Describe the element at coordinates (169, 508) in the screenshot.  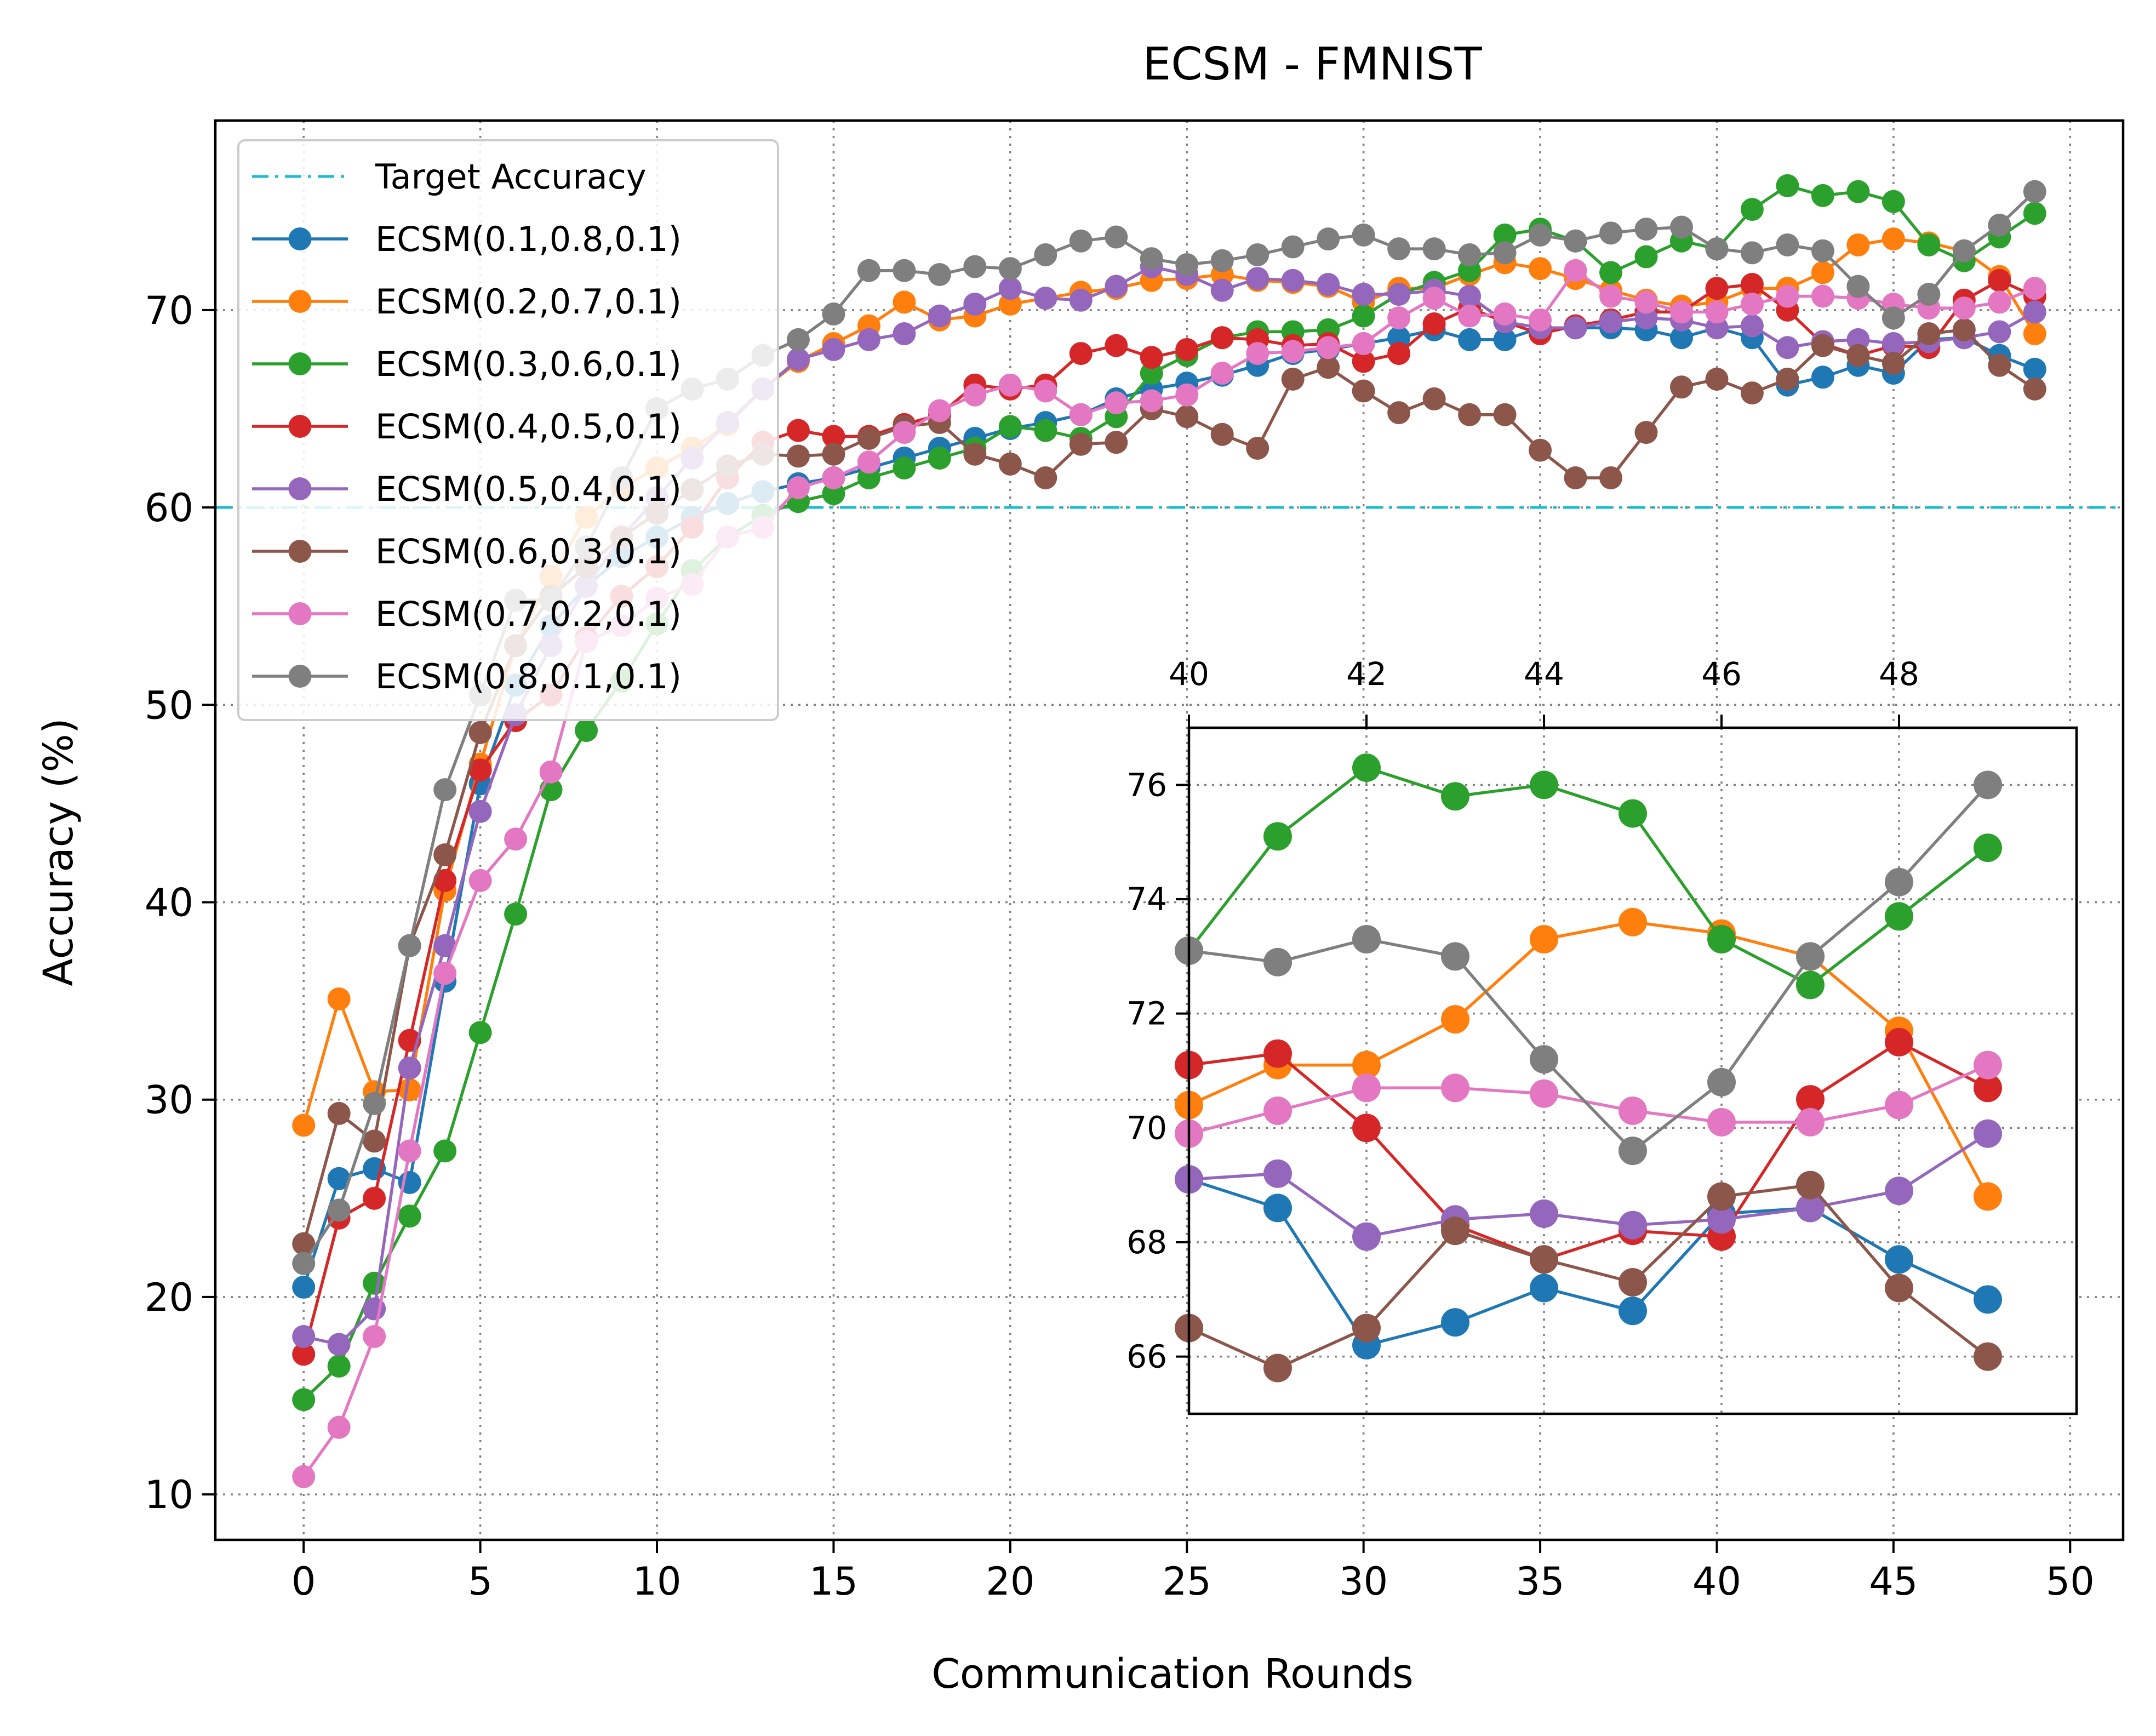
I see `y-tick-label: 60` at that location.